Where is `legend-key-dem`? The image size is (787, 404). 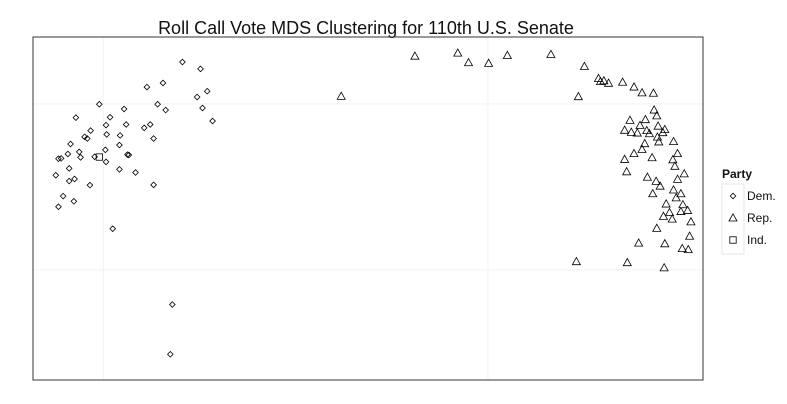 legend-key-dem is located at coordinates (733, 196).